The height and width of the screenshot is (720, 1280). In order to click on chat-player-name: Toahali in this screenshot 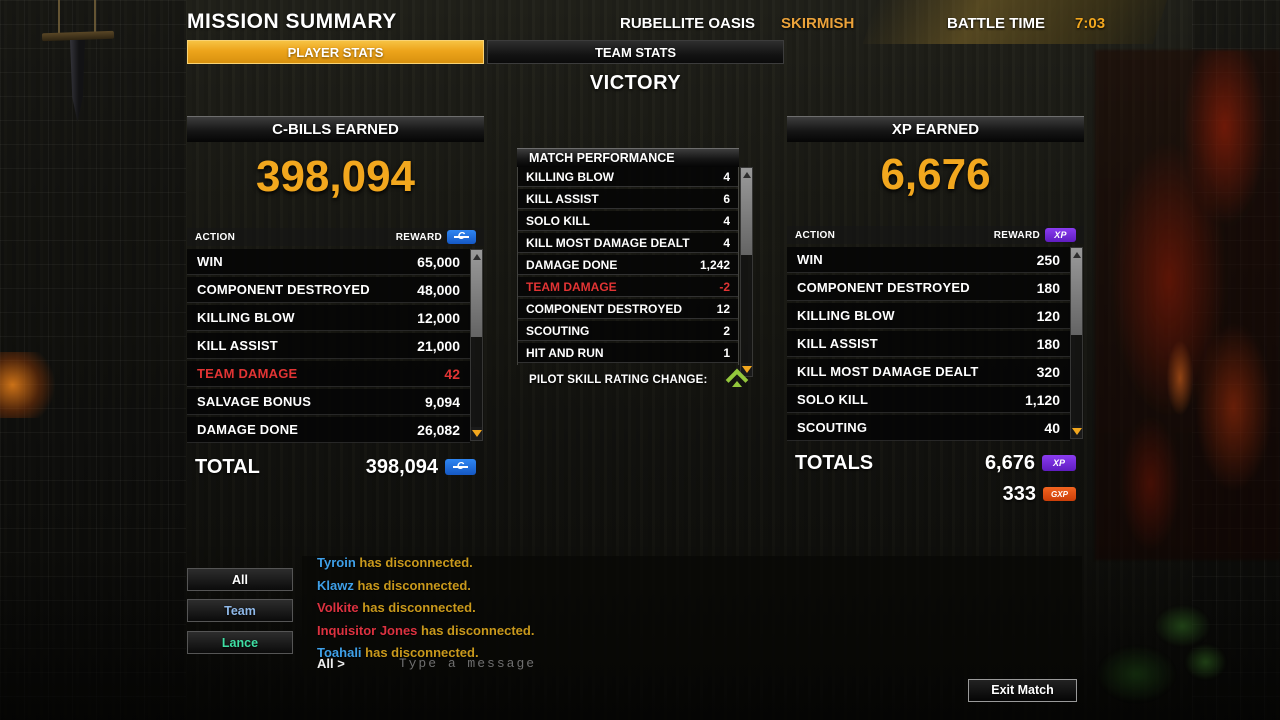, I will do `click(339, 652)`.